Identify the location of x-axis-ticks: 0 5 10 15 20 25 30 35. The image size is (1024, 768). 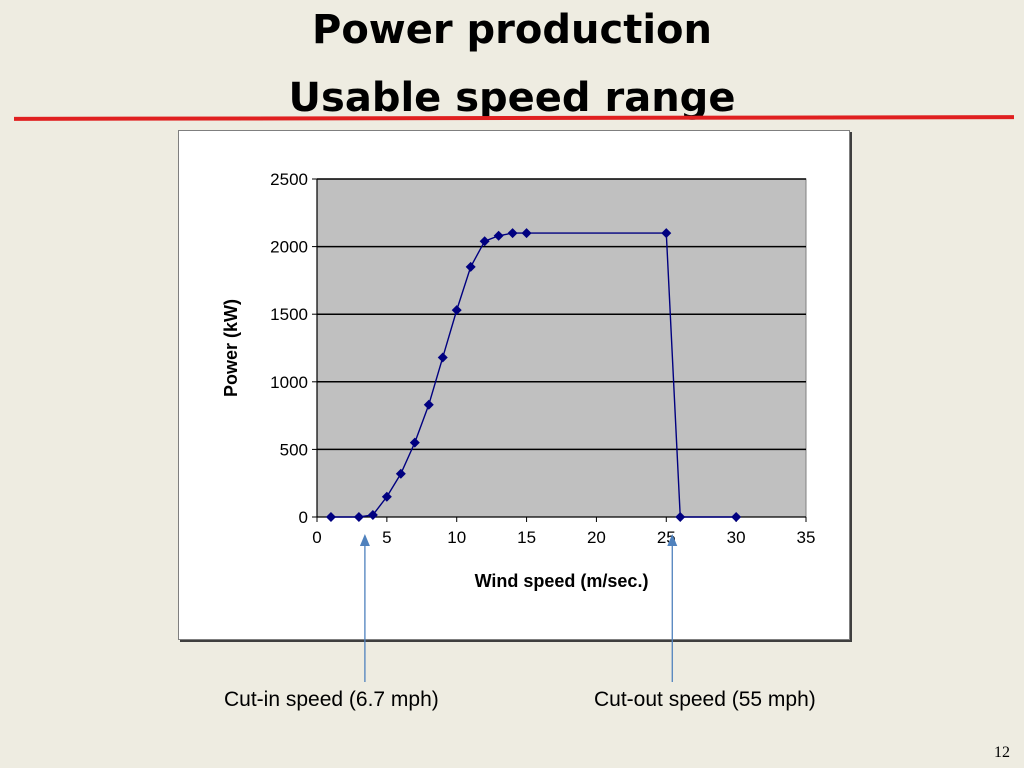
(563, 532).